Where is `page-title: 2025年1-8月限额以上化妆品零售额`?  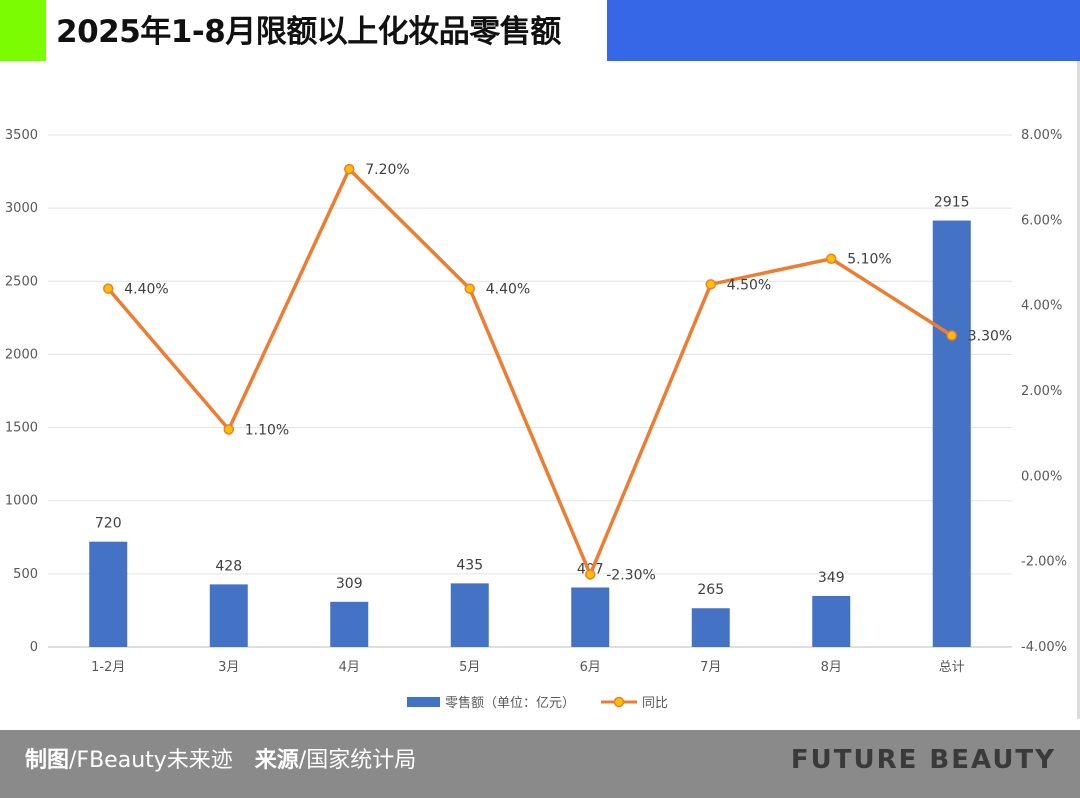
page-title: 2025年1-8月限额以上化妆品零售额 is located at coordinates (308, 32).